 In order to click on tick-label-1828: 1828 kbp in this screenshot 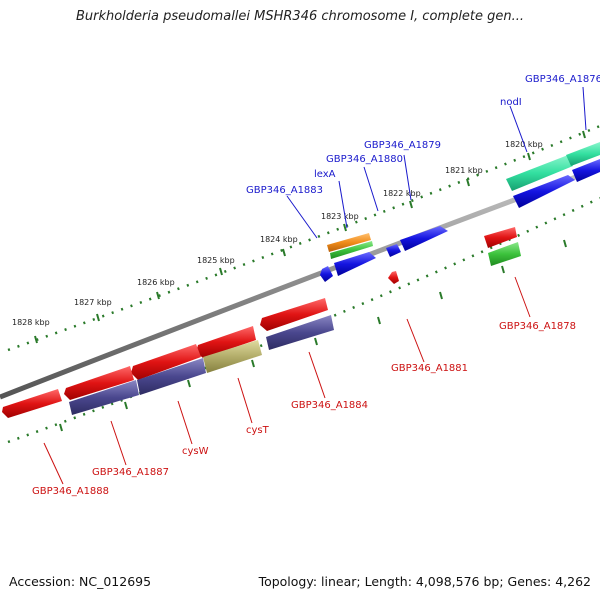, I will do `click(31, 322)`.